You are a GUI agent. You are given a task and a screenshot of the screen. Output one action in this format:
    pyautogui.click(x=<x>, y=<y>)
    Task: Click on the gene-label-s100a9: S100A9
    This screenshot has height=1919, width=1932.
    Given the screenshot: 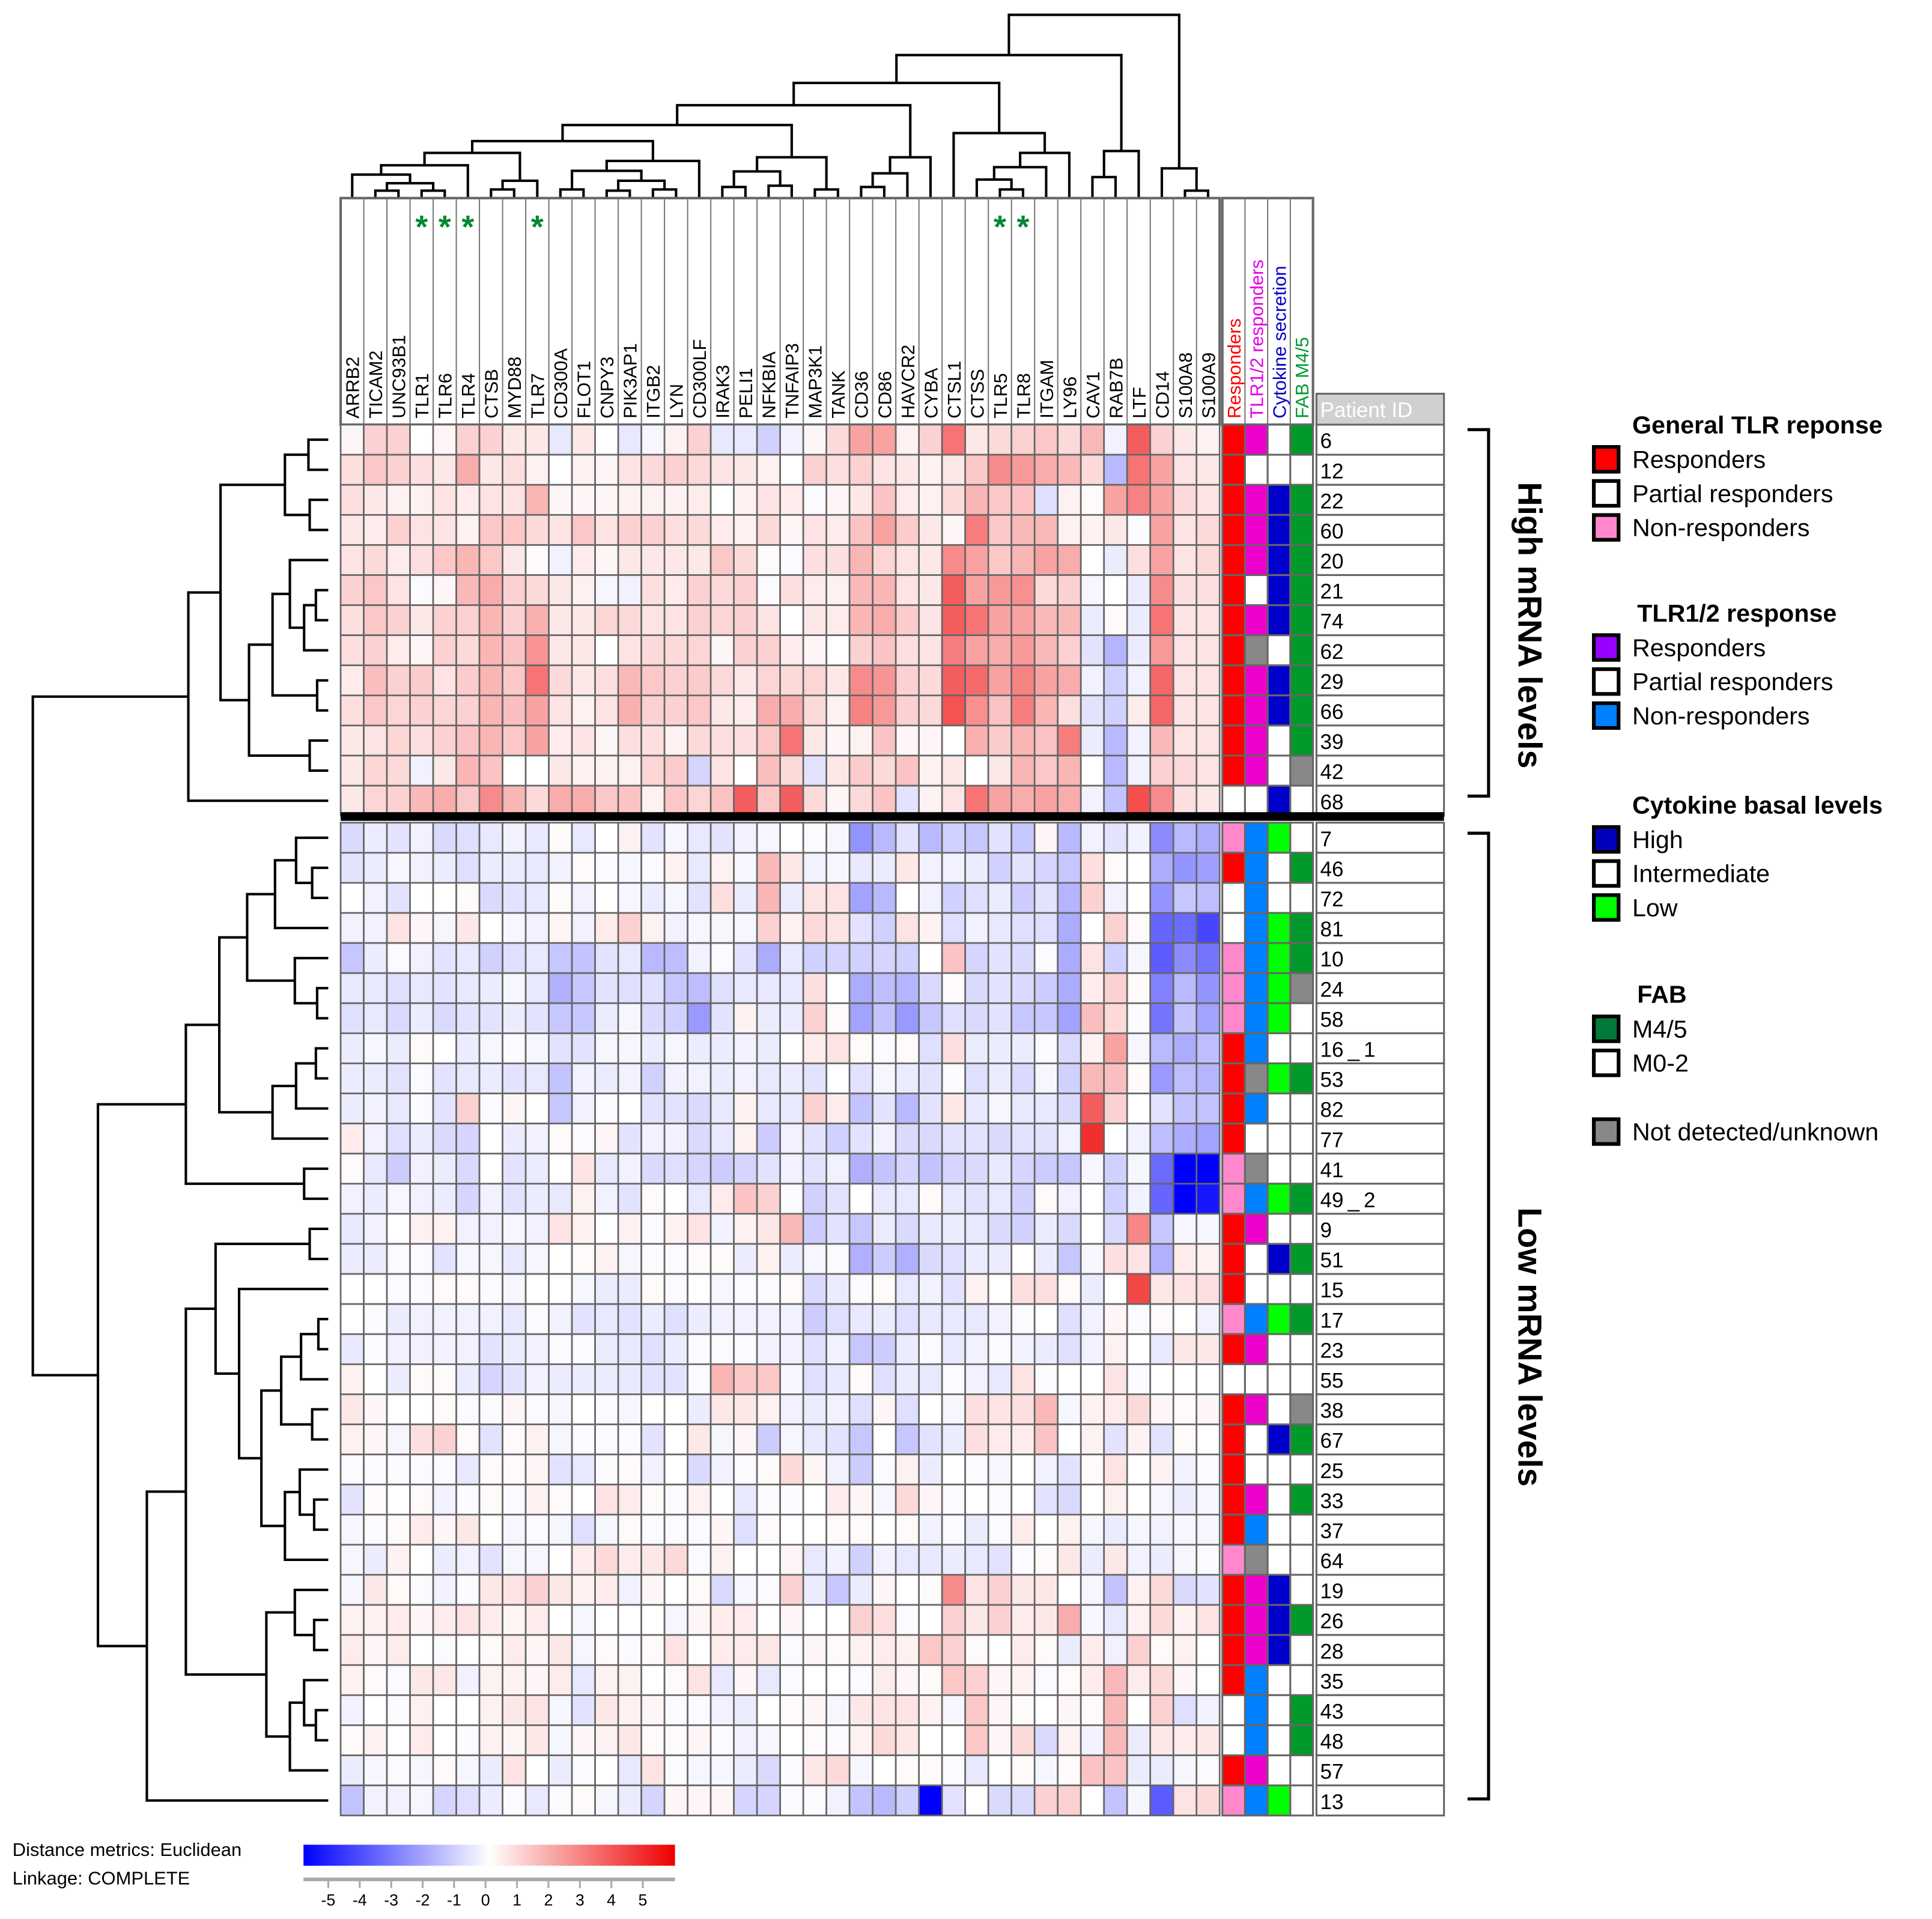 What is the action you would take?
    pyautogui.click(x=1208, y=386)
    